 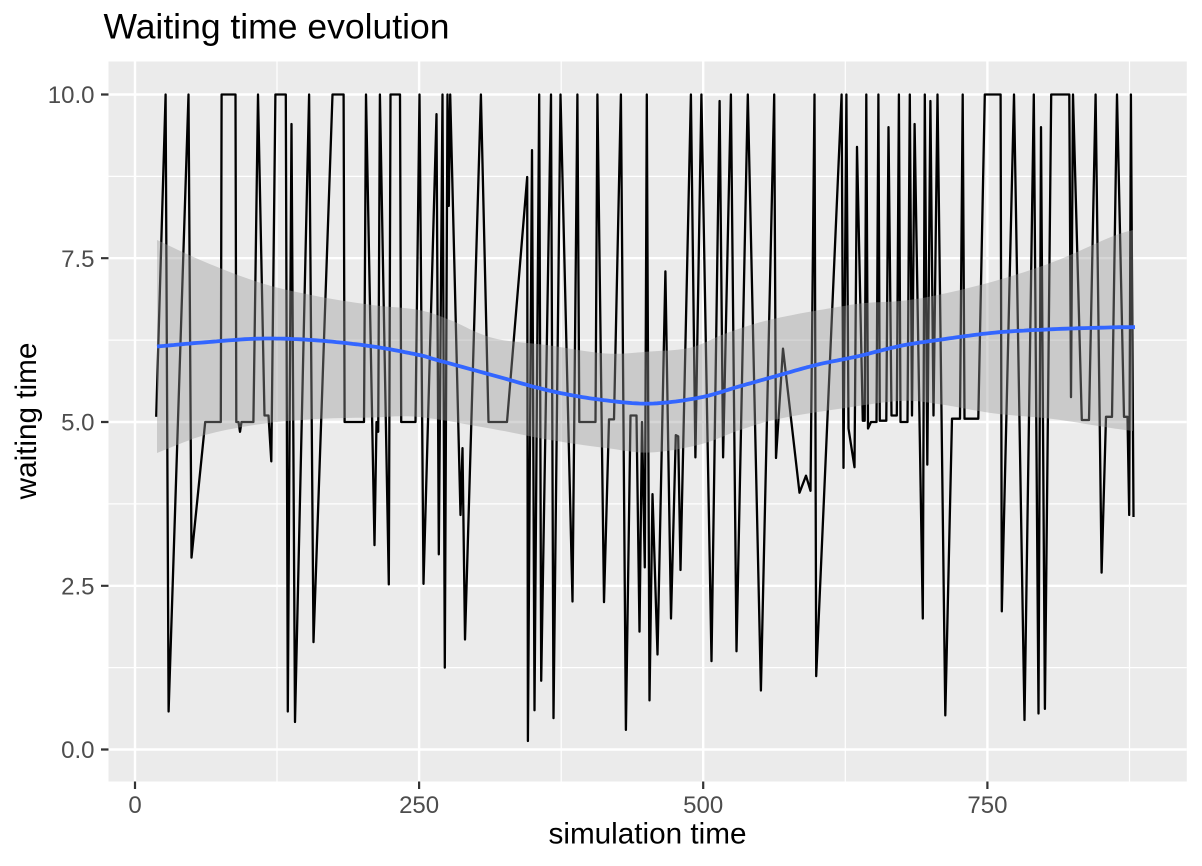 I want to click on svg-text: 7.5, so click(x=77, y=259).